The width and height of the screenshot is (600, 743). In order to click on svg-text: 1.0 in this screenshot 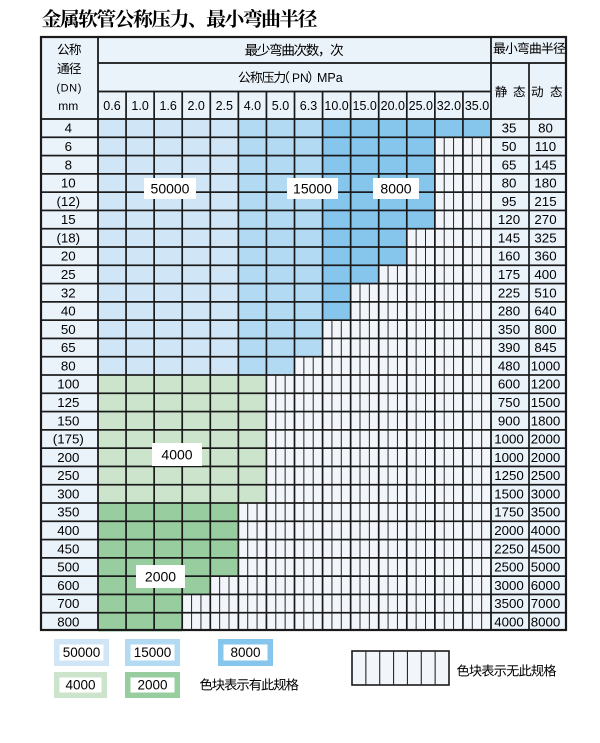, I will do `click(139, 106)`.